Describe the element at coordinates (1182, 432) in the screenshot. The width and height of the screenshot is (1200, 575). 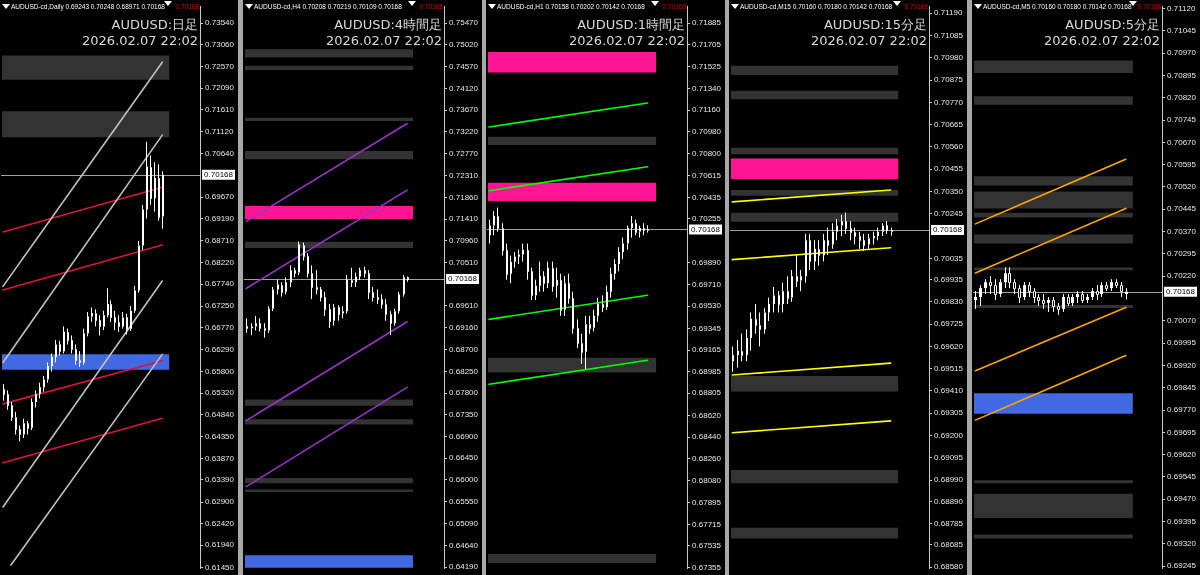
I see `y-tick-label: 0.69695` at that location.